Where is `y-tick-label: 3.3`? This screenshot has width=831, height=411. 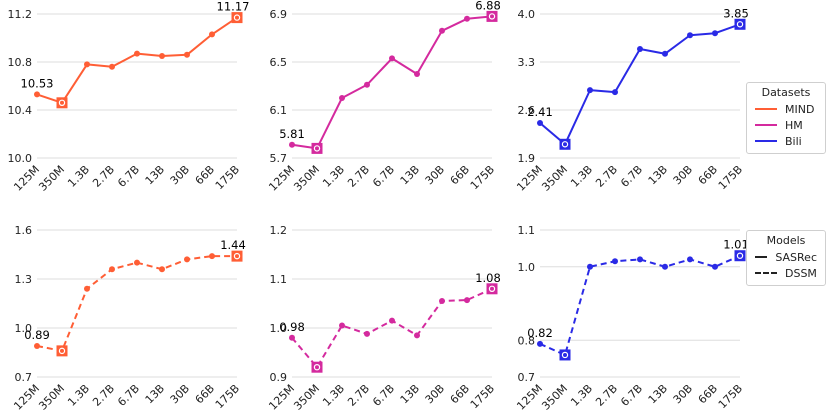 y-tick-label: 3.3 is located at coordinates (527, 62).